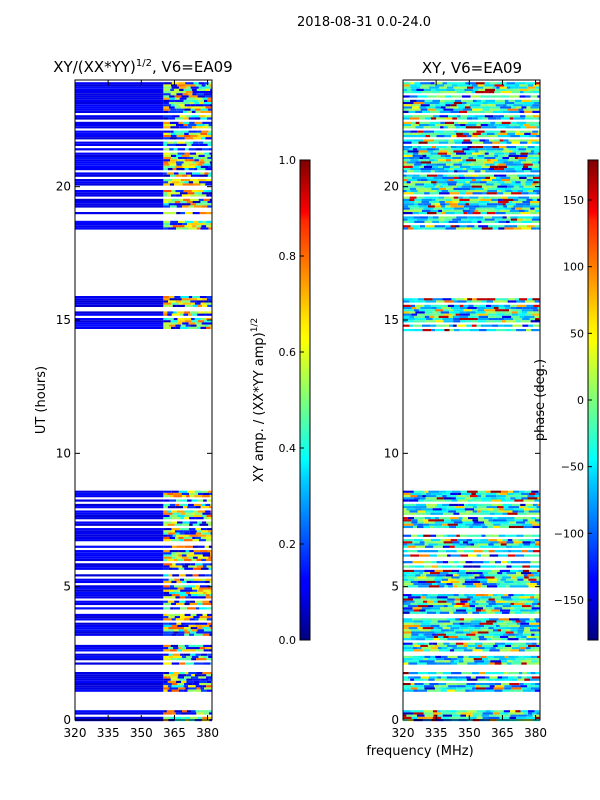 This screenshot has height=800, width=600. Describe the element at coordinates (67, 587) in the screenshot. I see `y-tick-label: 5` at that location.